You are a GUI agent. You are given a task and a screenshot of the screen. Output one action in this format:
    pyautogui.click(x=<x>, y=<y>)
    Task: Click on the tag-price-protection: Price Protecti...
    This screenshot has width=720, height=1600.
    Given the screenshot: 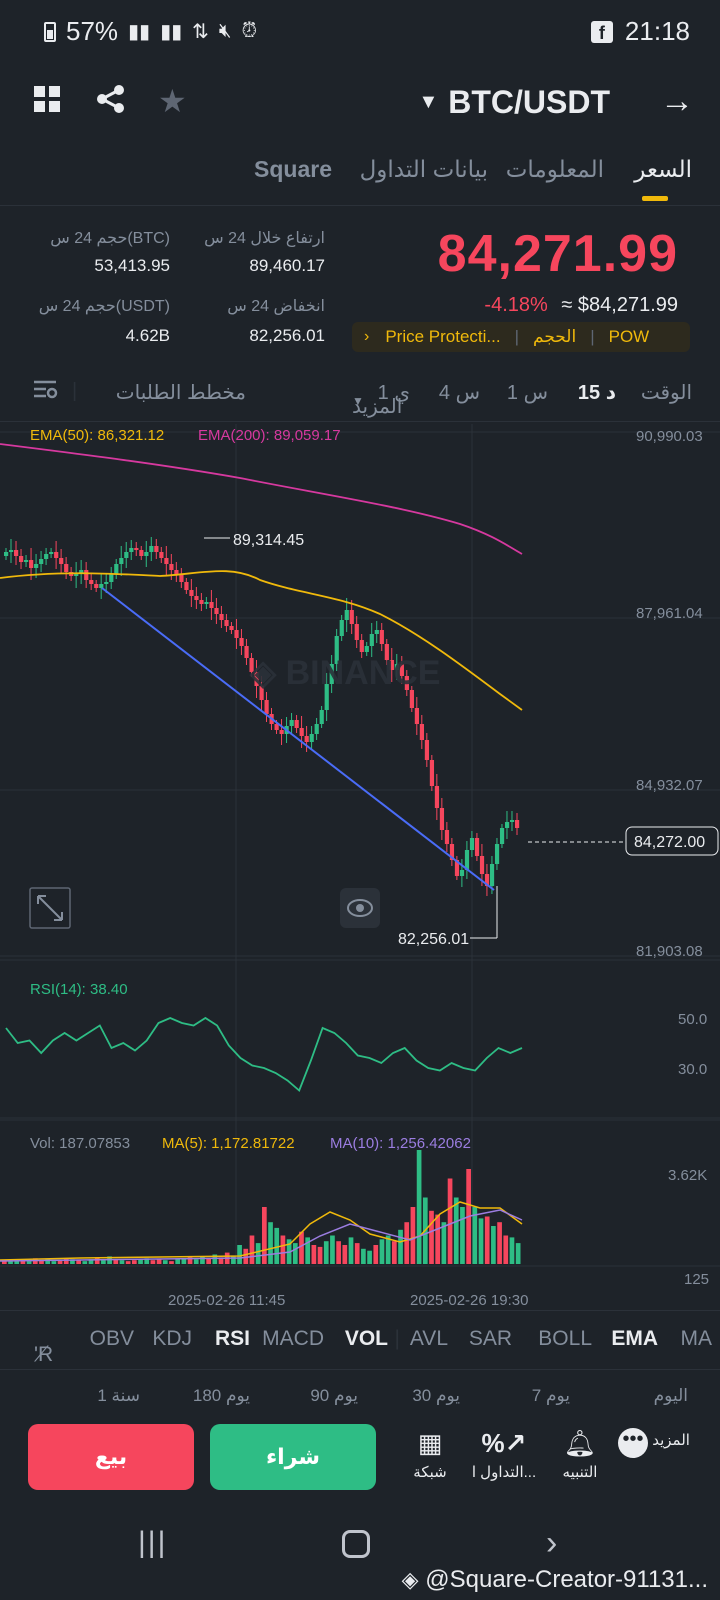 What is the action you would take?
    pyautogui.click(x=443, y=336)
    